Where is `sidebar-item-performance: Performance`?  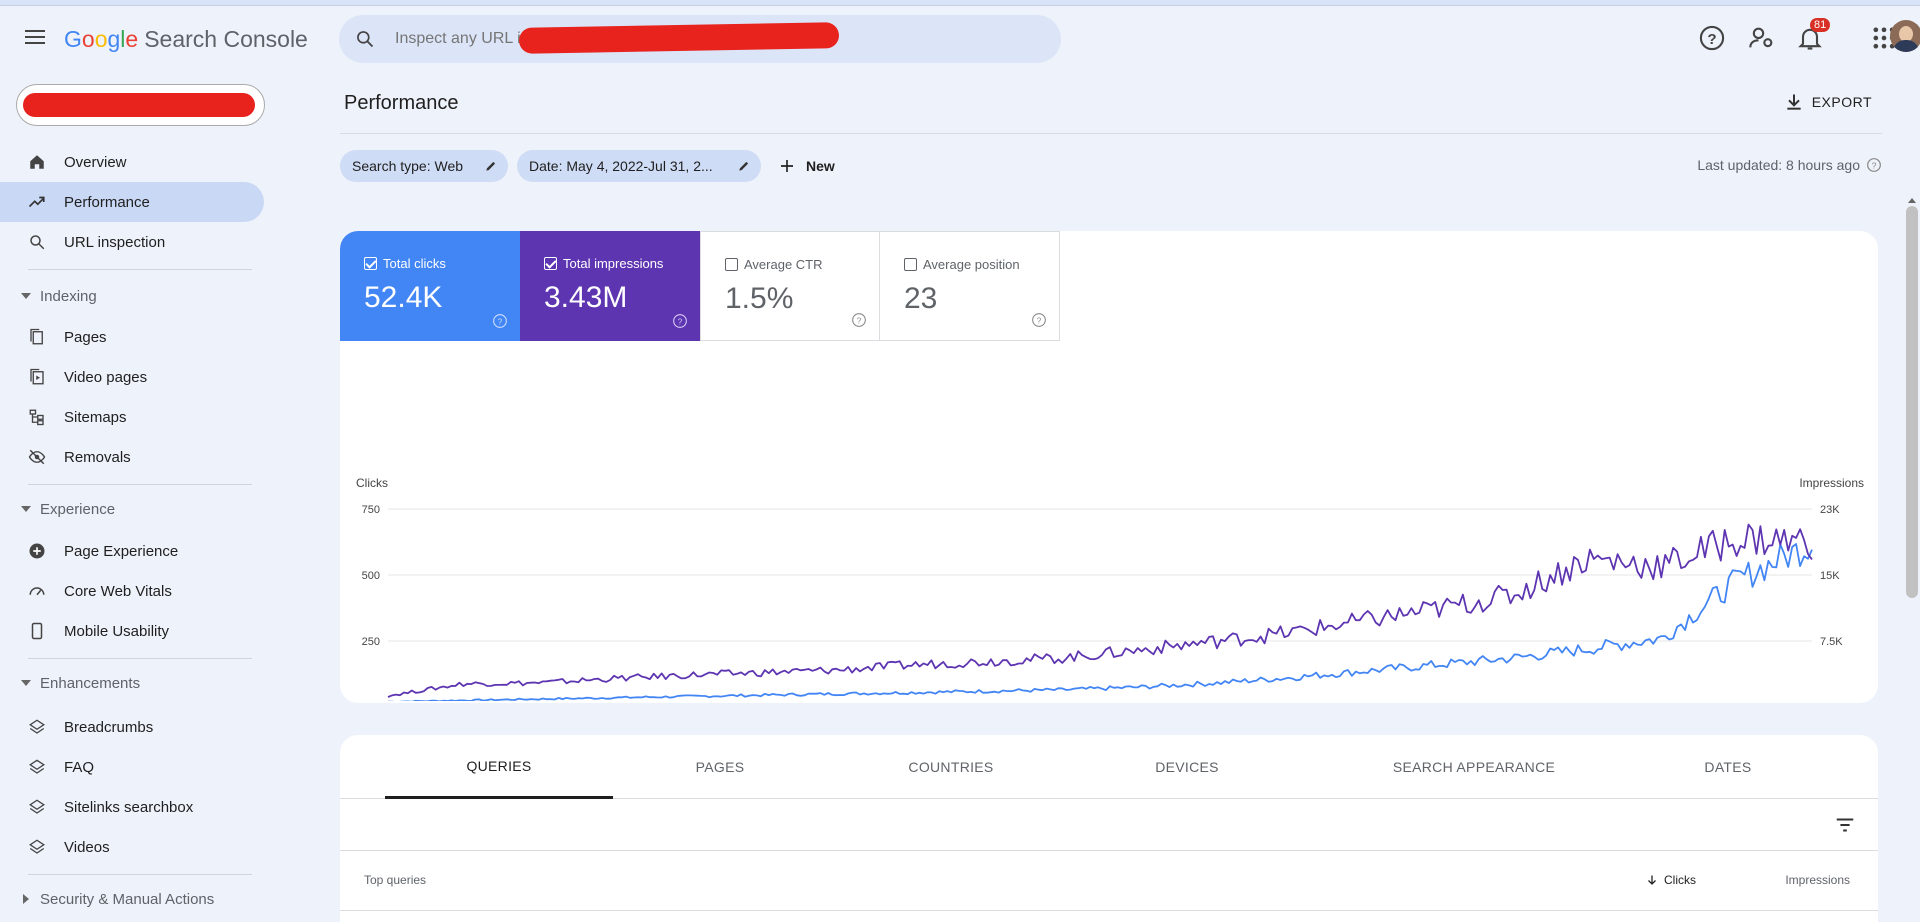
sidebar-item-performance: Performance is located at coordinates (132, 202).